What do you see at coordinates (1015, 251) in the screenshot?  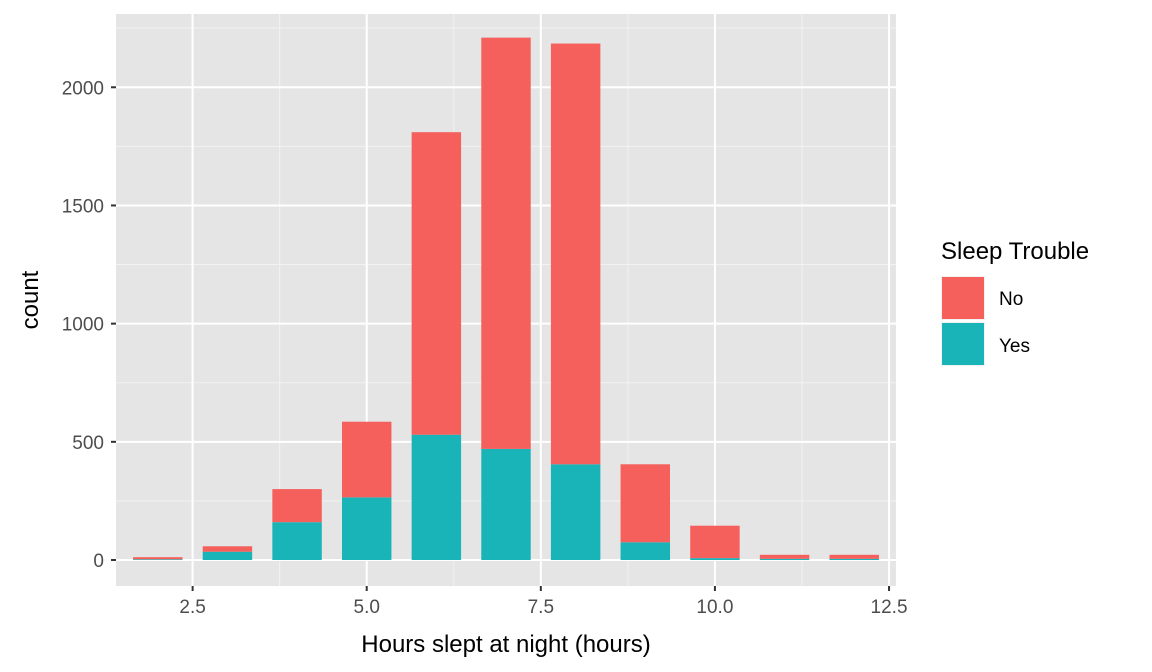 I see `legend-title: Sleep Trouble` at bounding box center [1015, 251].